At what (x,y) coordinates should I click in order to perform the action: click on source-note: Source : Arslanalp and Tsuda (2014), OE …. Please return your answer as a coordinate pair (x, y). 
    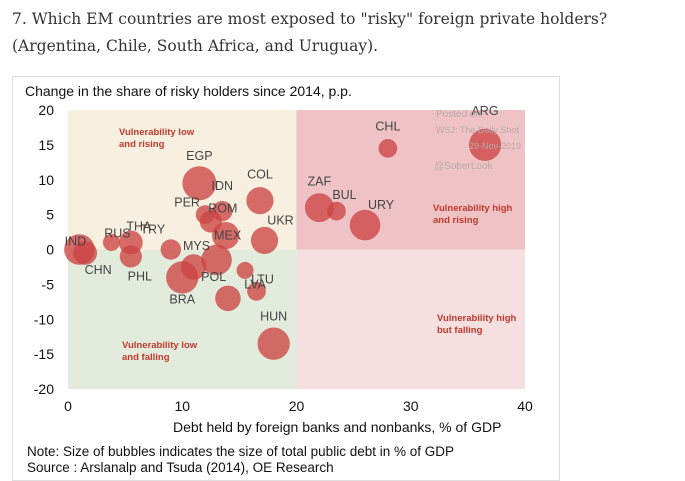
    Looking at the image, I should click on (180, 467).